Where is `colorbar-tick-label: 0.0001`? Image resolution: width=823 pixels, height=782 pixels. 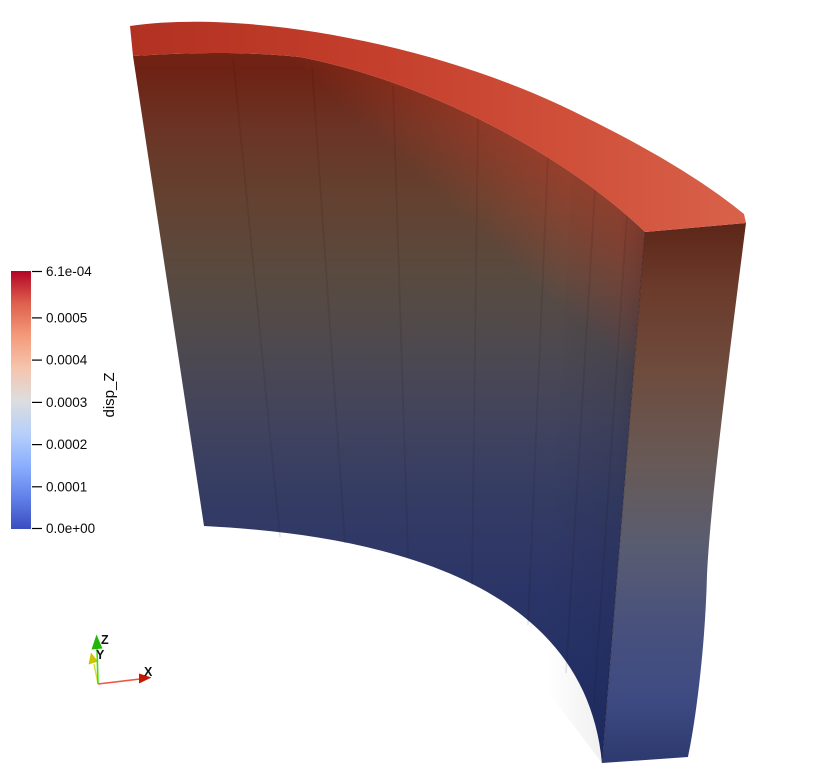
colorbar-tick-label: 0.0001 is located at coordinates (66, 486).